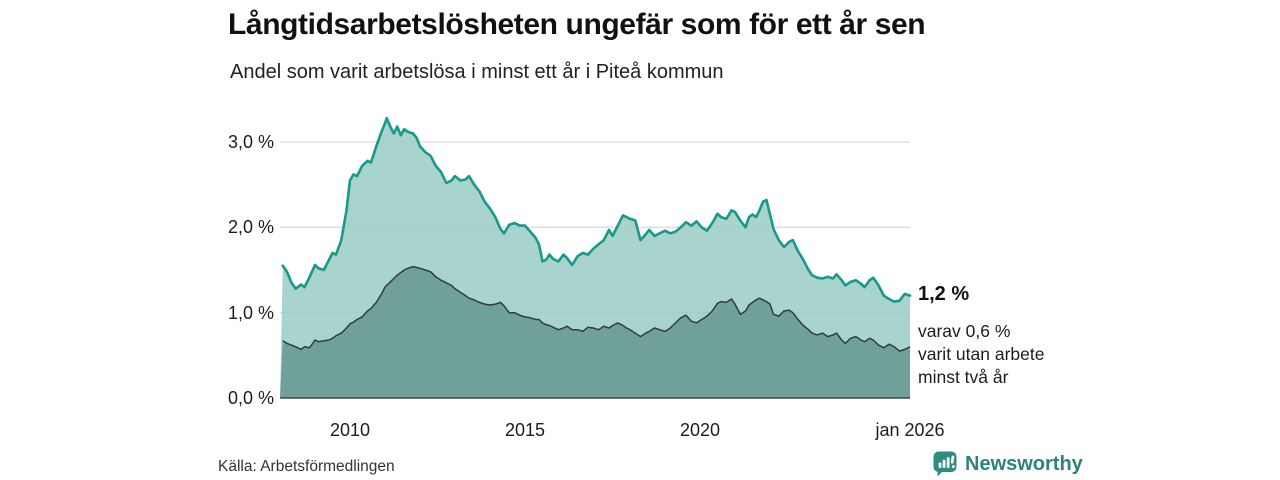  I want to click on x-axis-tick: jan 2026, so click(910, 430).